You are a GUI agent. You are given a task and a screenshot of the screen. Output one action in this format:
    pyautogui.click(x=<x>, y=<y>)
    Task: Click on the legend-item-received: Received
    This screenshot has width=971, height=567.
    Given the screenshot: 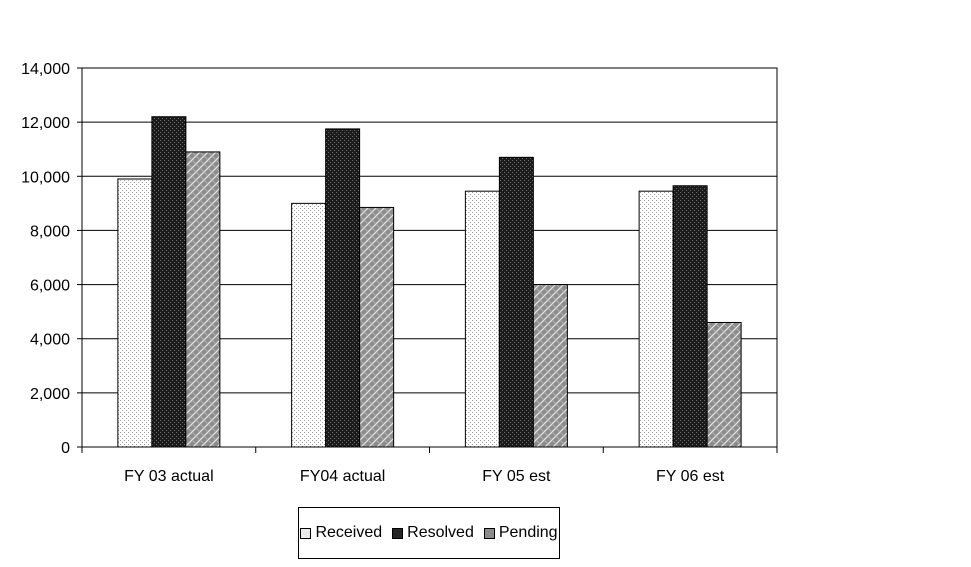 What is the action you would take?
    pyautogui.click(x=341, y=533)
    